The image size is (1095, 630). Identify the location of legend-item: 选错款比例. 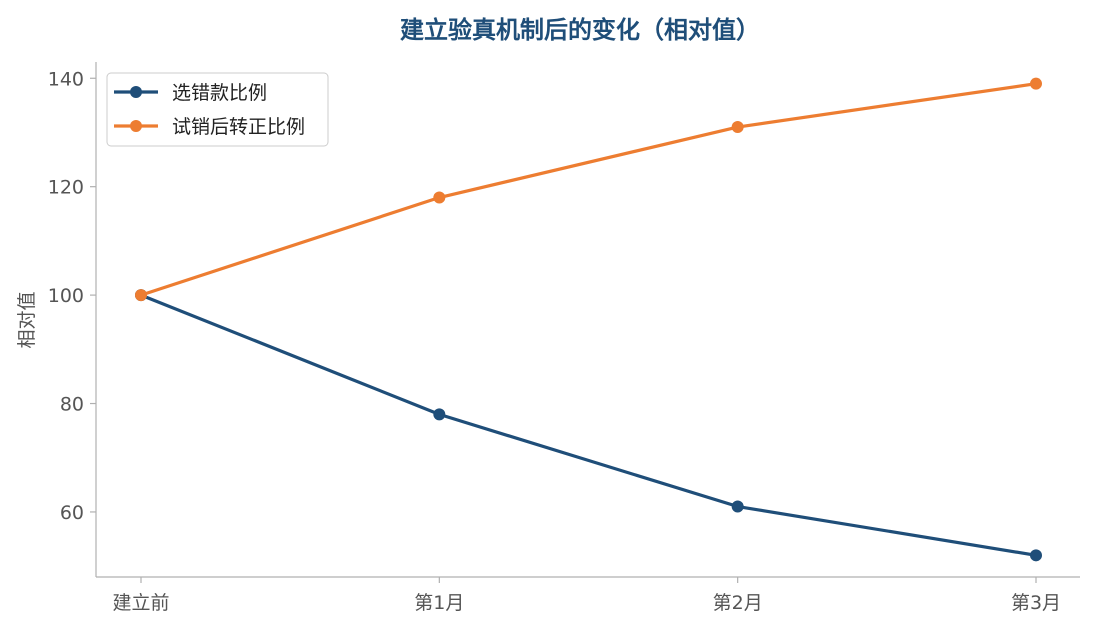
(190, 93).